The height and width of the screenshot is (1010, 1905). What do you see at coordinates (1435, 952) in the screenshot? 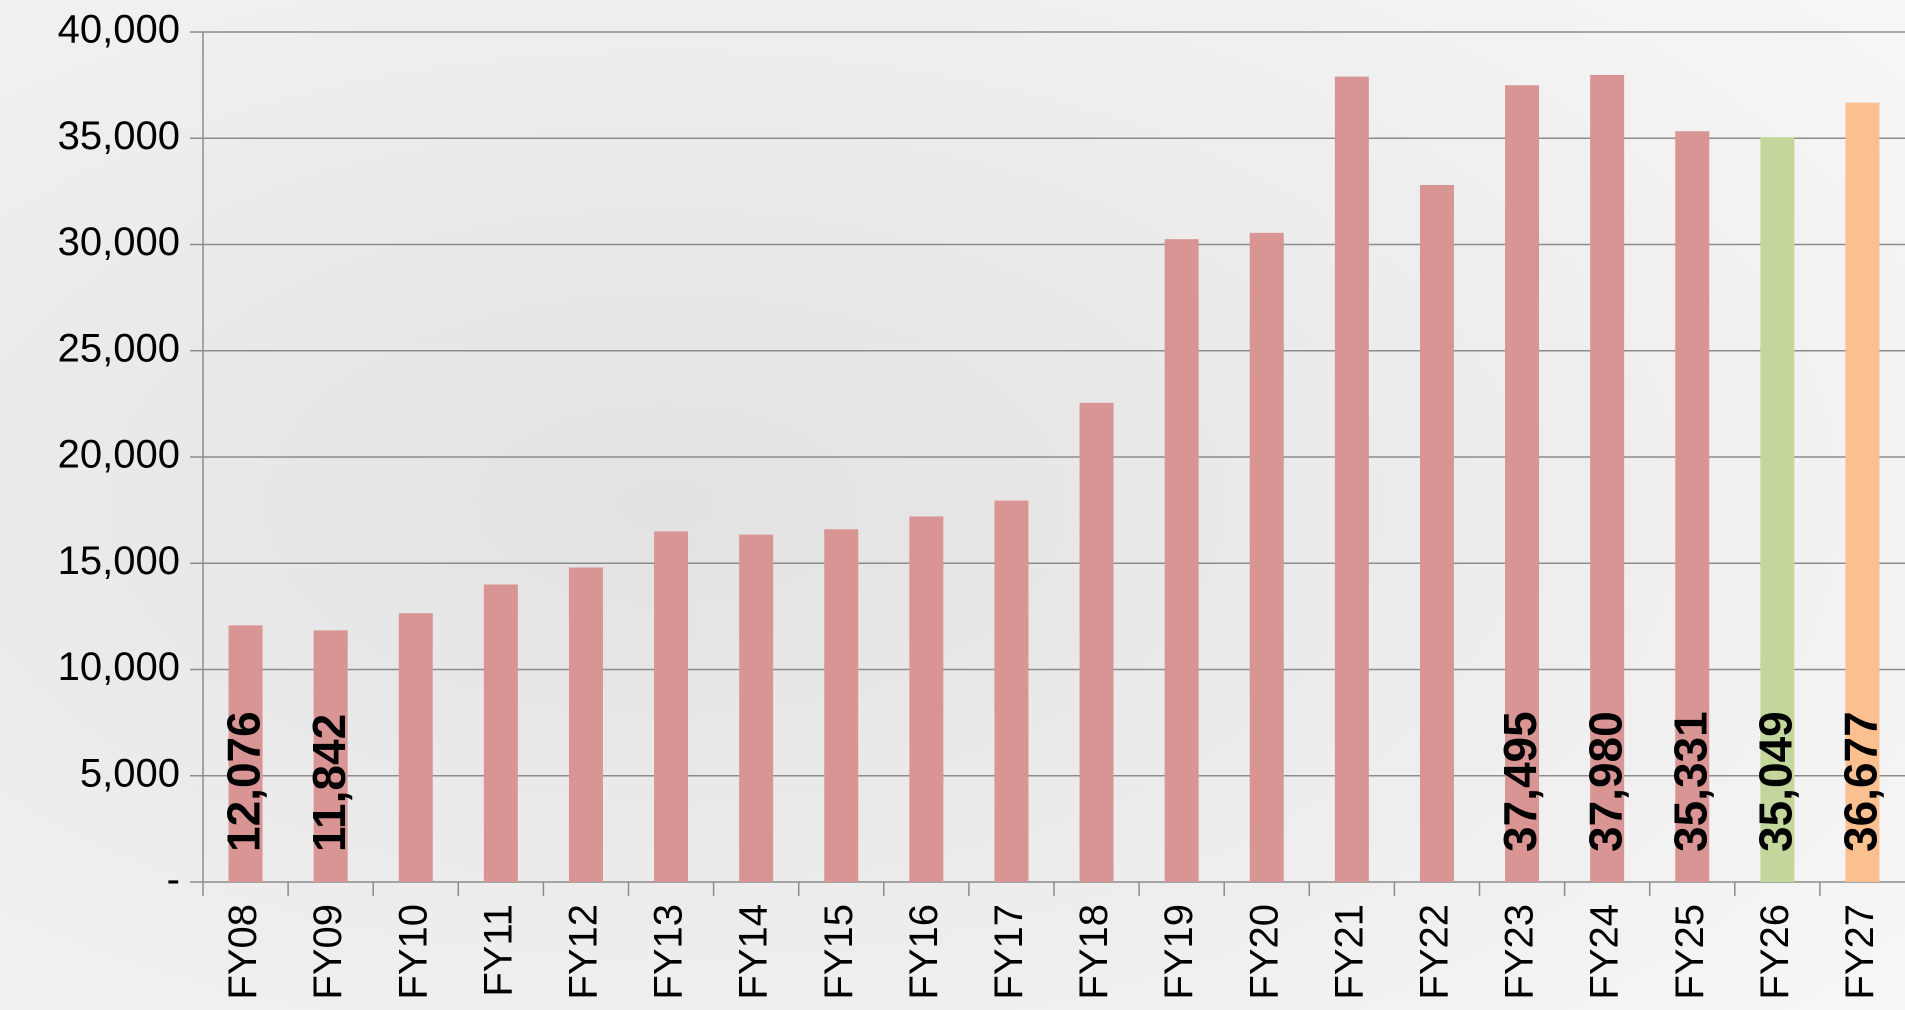
I see `x-tick-label: FY22` at bounding box center [1435, 952].